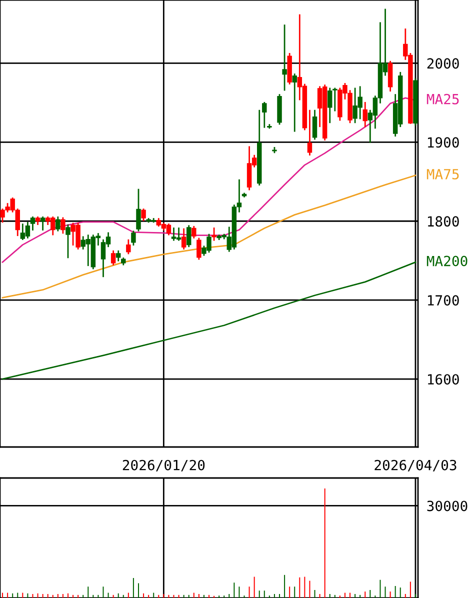 The height and width of the screenshot is (598, 472). I want to click on x-tick-label: 2026/04/03, so click(415, 466).